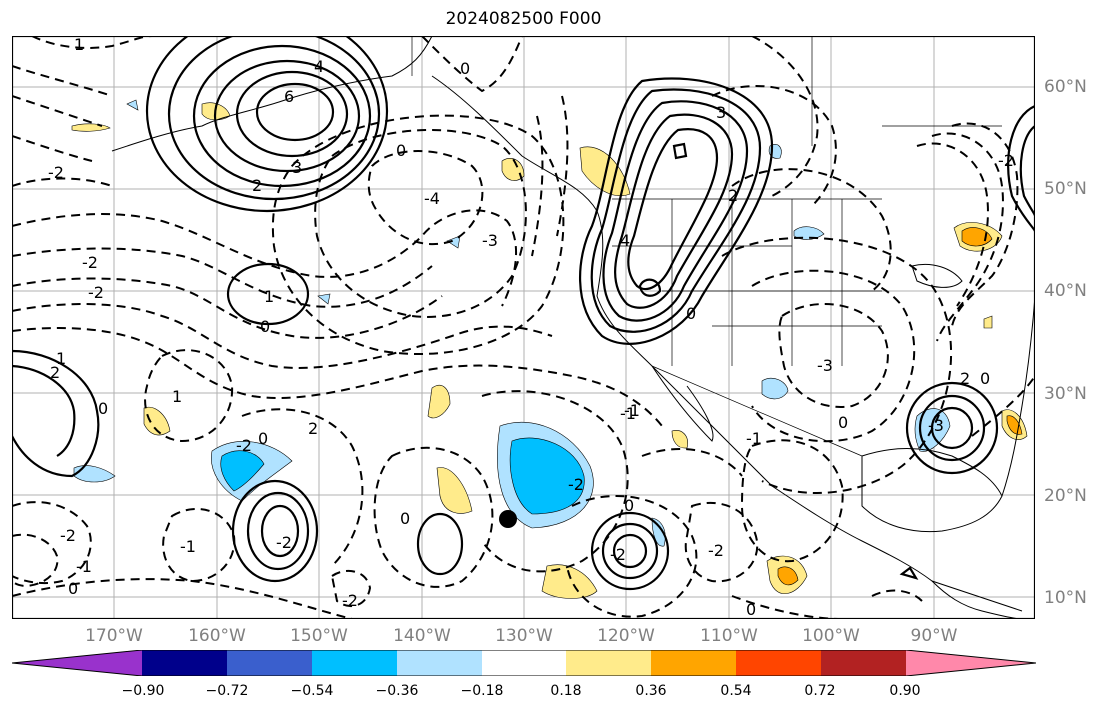  What do you see at coordinates (937, 275) in the screenshot?
I see `great-lakes` at bounding box center [937, 275].